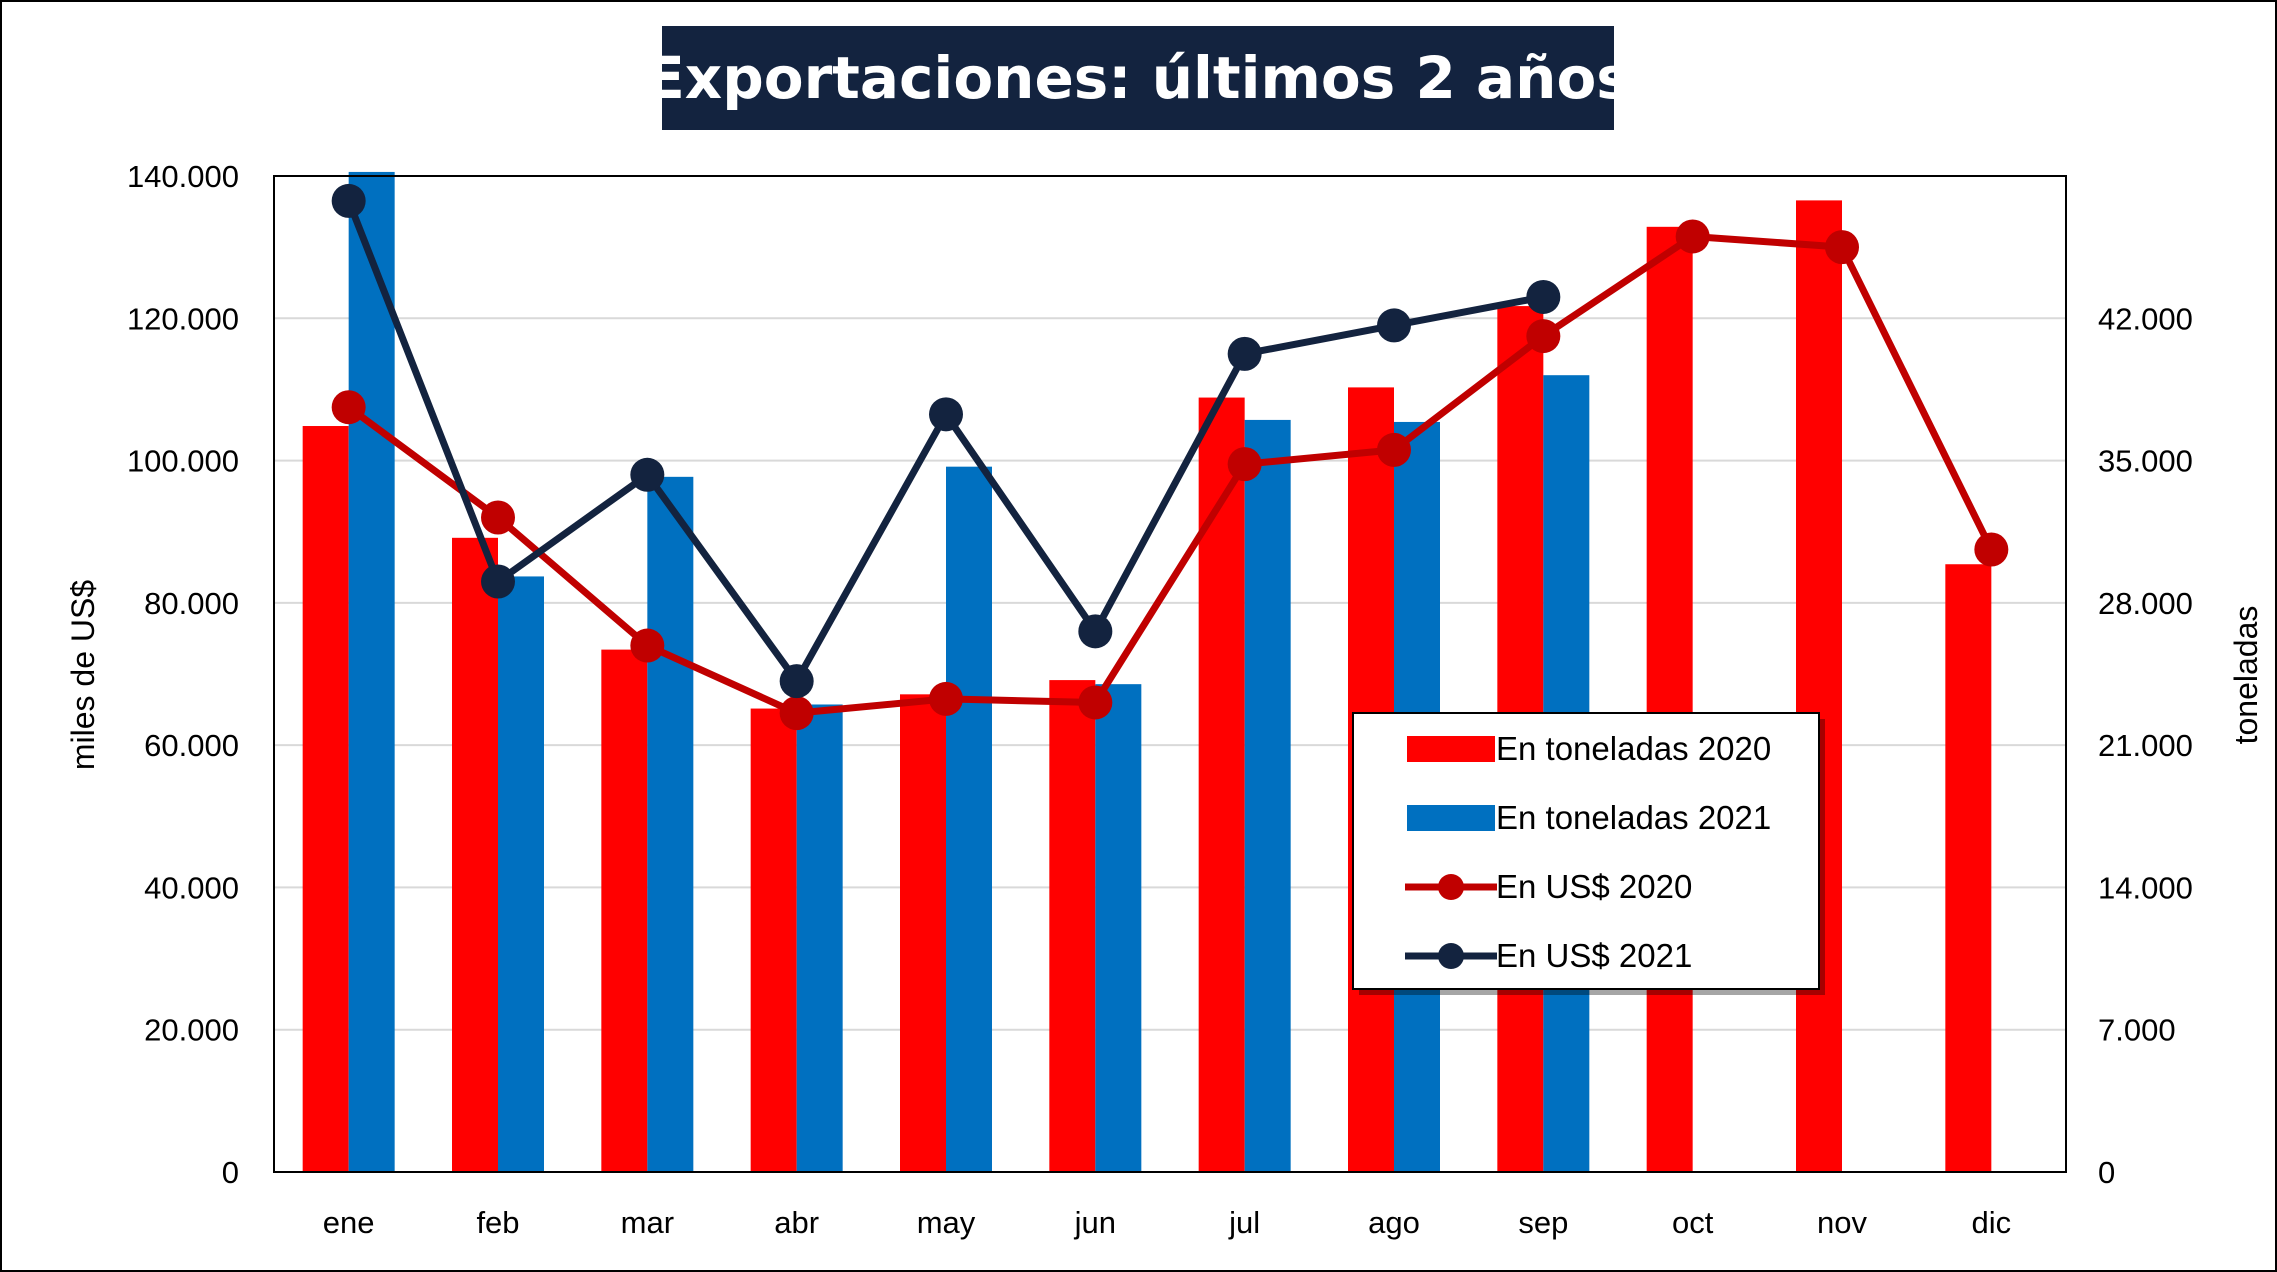 This screenshot has height=1272, width=2277. Describe the element at coordinates (191, 1030) in the screenshot. I see `left-tick-label: 20.000` at that location.